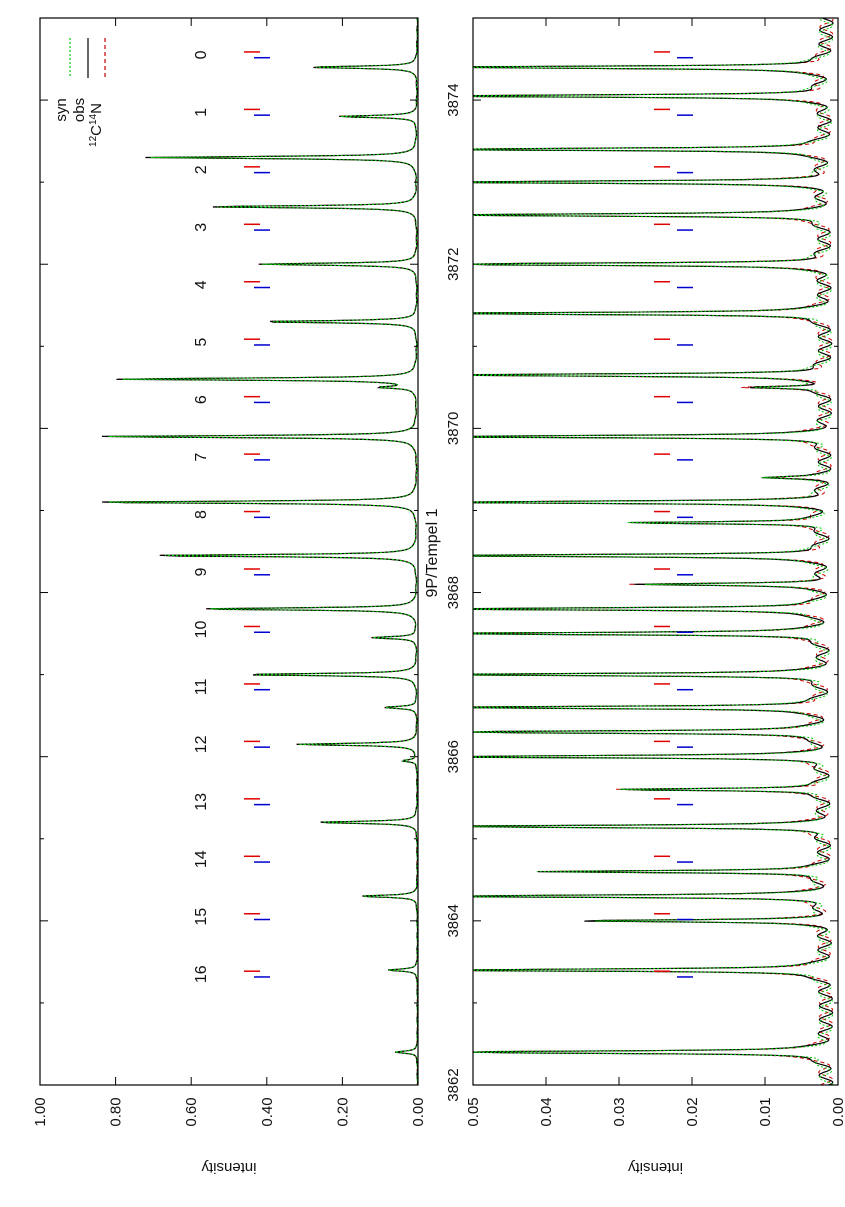 The width and height of the screenshot is (845, 1207). What do you see at coordinates (201, 112) in the screenshot?
I see `line-number-label: 1` at bounding box center [201, 112].